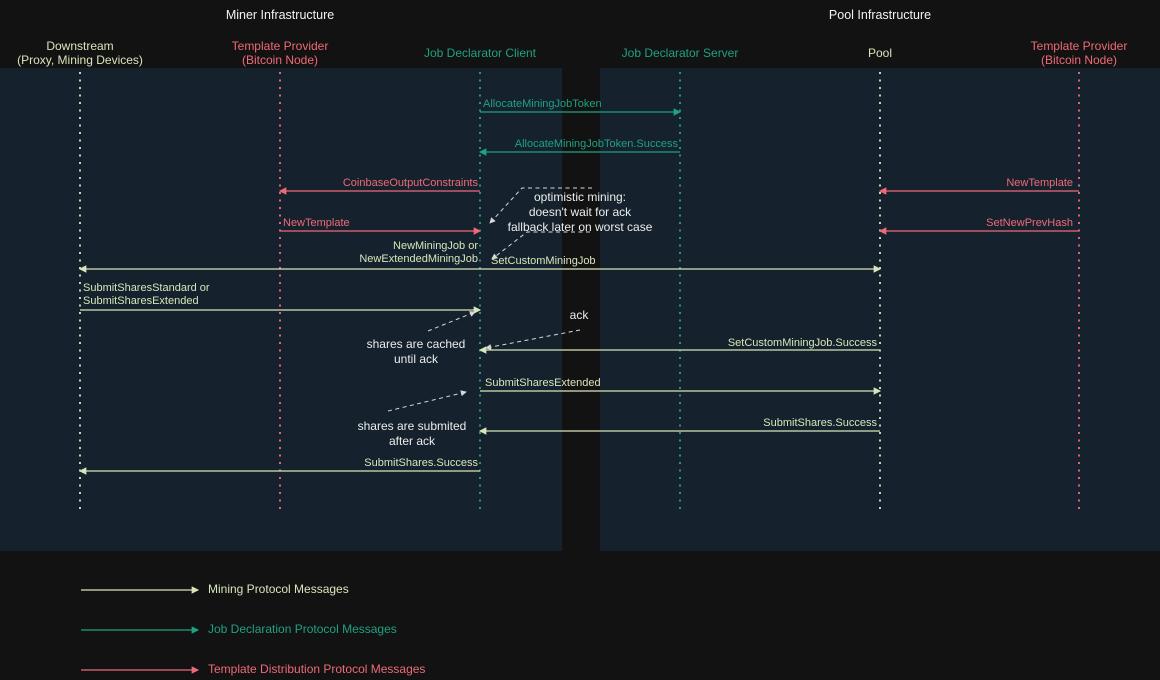 Image resolution: width=1160 pixels, height=680 pixels. I want to click on note-shares-submitted: shares are submited after ack, so click(412, 434).